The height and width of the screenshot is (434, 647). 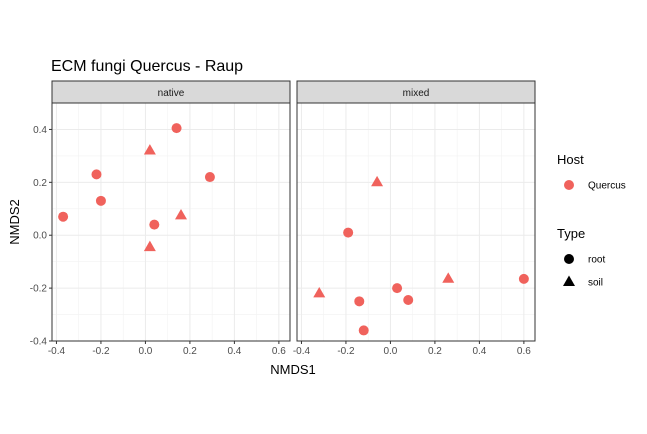 I want to click on legend-group-host: Host Quercus, so click(x=591, y=172).